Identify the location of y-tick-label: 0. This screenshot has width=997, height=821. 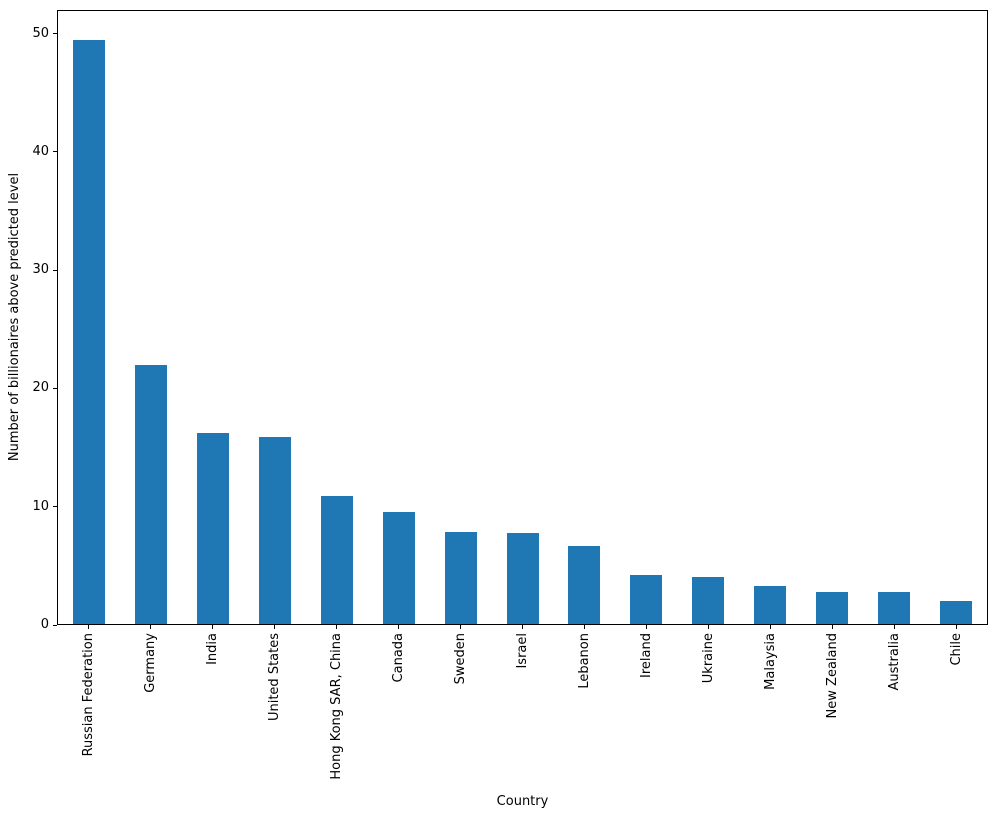
(44, 624).